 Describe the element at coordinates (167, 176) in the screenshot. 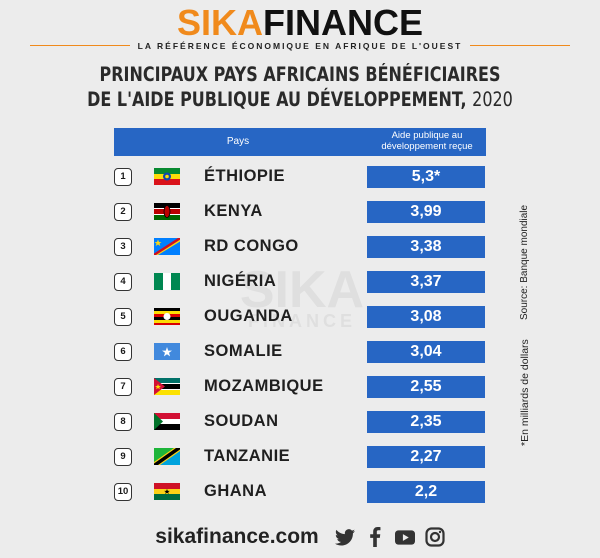

I see `flag-ethiopia-icon` at that location.